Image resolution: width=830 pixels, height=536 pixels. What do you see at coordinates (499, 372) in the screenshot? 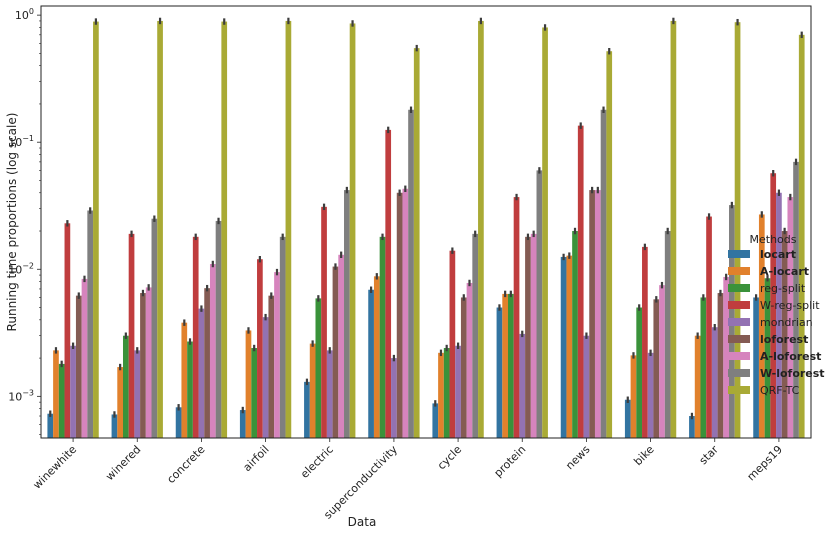
I see `bar-locart-protein` at bounding box center [499, 372].